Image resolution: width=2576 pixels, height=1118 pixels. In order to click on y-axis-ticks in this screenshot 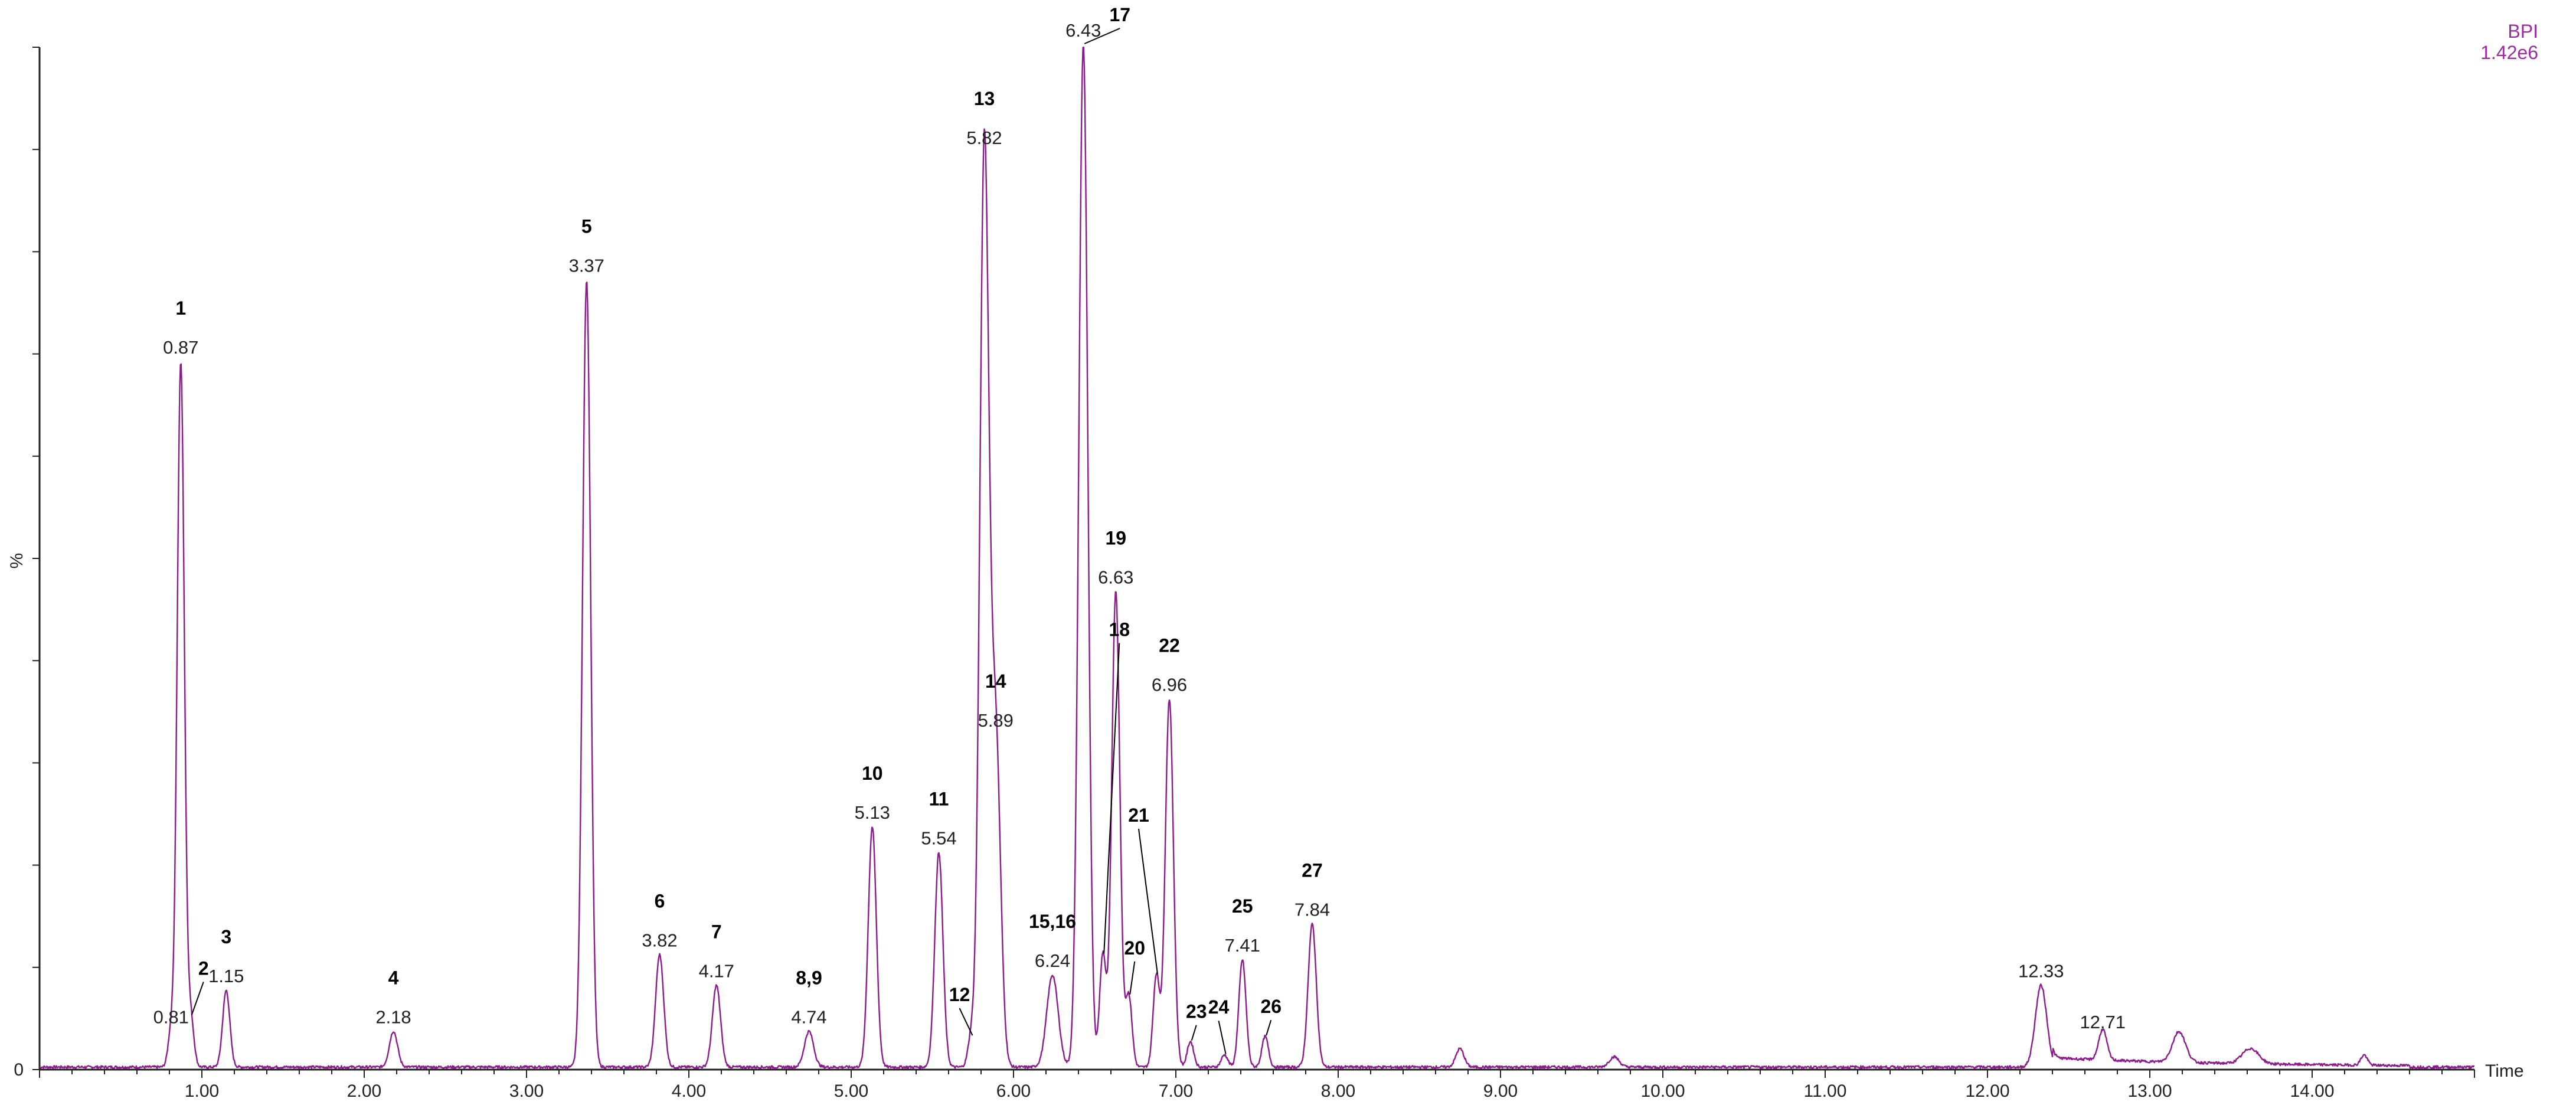, I will do `click(36, 559)`.